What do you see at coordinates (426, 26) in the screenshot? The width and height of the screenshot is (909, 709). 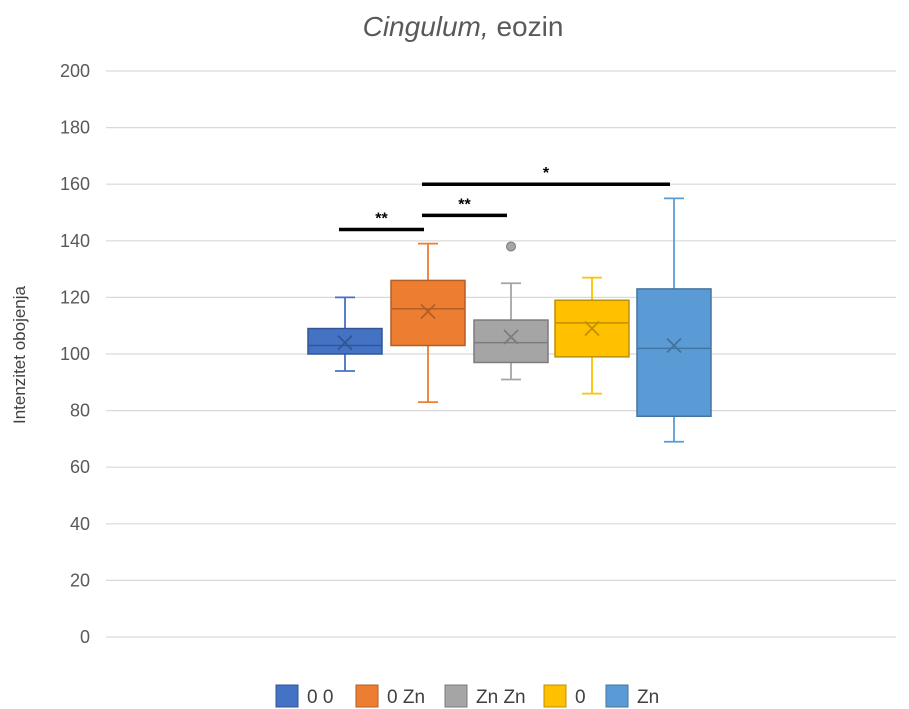 I see `chart-title-italic: Cingulum,` at bounding box center [426, 26].